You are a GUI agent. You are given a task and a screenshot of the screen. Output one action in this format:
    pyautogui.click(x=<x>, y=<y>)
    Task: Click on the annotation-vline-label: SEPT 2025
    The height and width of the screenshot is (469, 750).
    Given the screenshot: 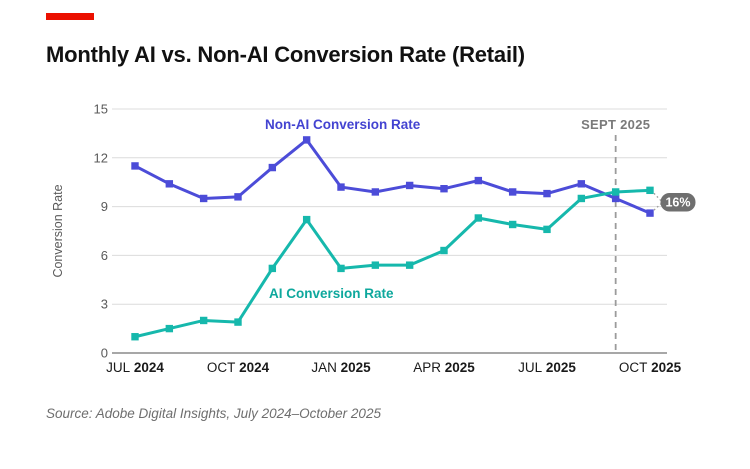 What is the action you would take?
    pyautogui.click(x=615, y=124)
    